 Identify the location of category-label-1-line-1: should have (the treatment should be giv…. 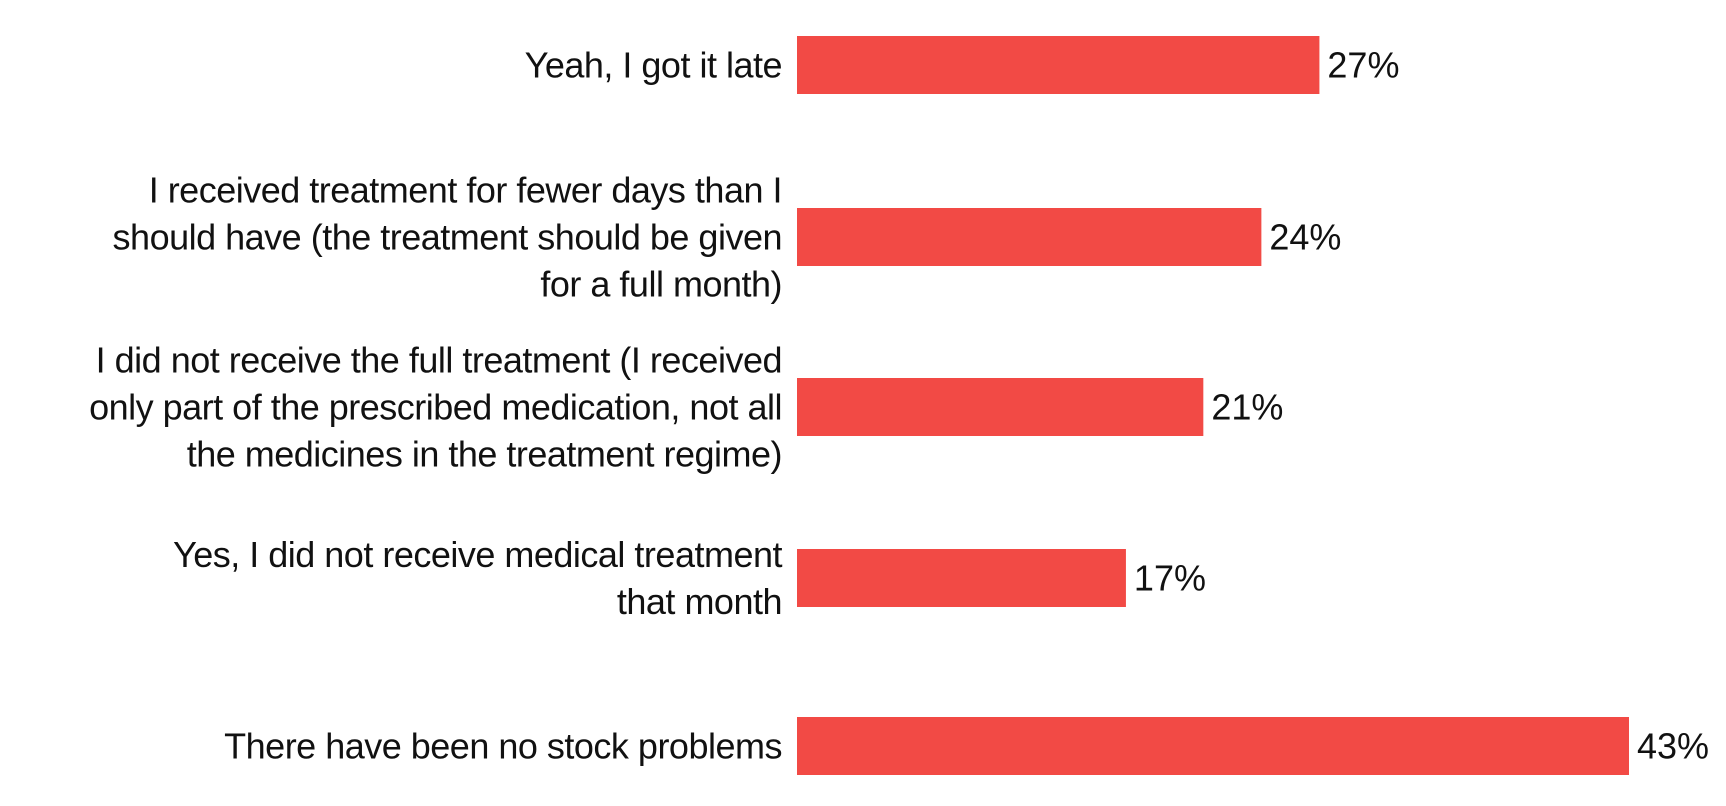
(447, 237).